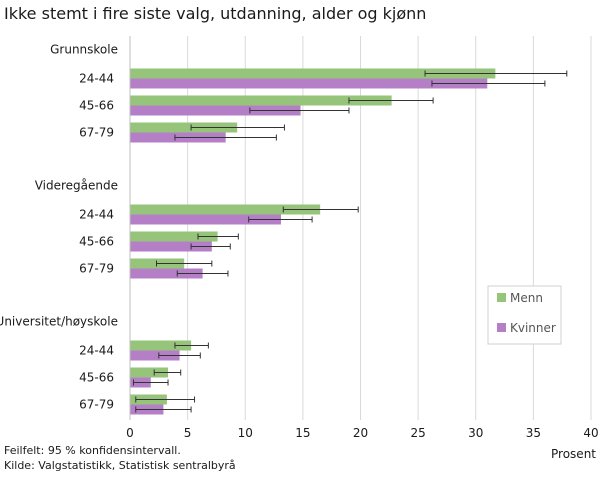  I want to click on x-tick-label: 35, so click(533, 433).